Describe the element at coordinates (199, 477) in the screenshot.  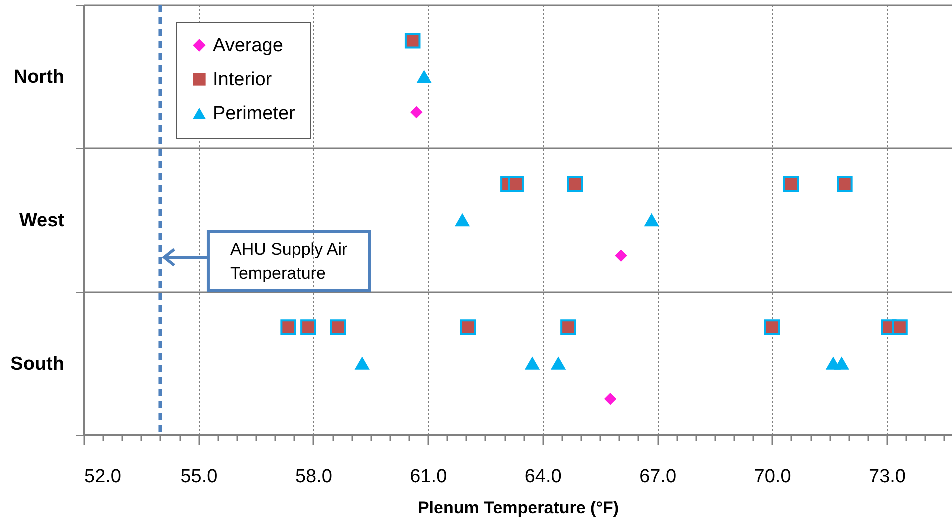
I see `x-tick-label: 55.0` at that location.